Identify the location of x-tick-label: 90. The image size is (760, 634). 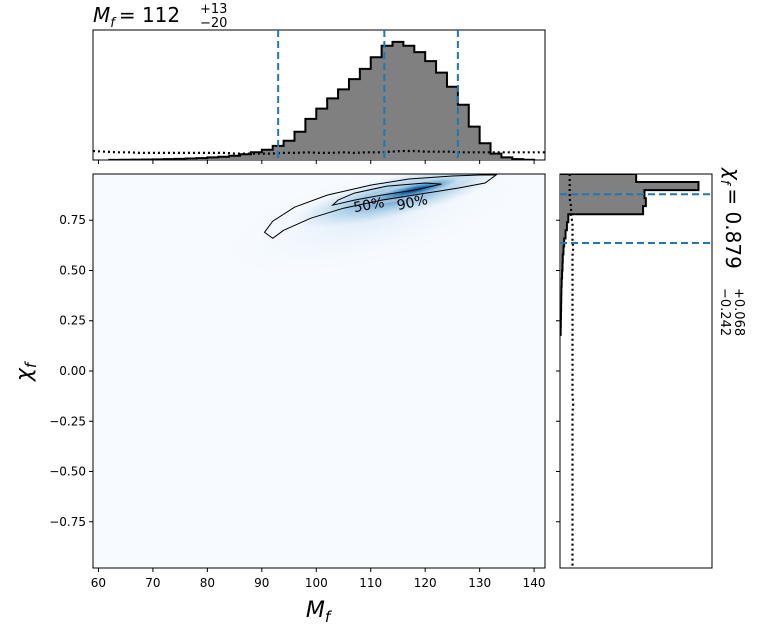
(261, 583).